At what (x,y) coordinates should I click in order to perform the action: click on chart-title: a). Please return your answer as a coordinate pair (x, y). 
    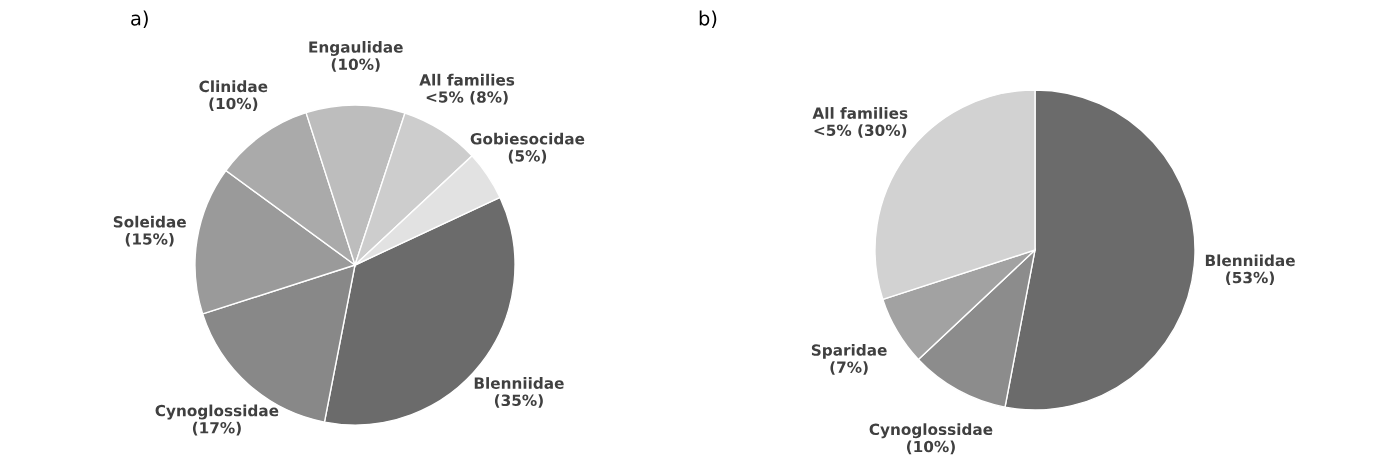
    Looking at the image, I should click on (139, 19).